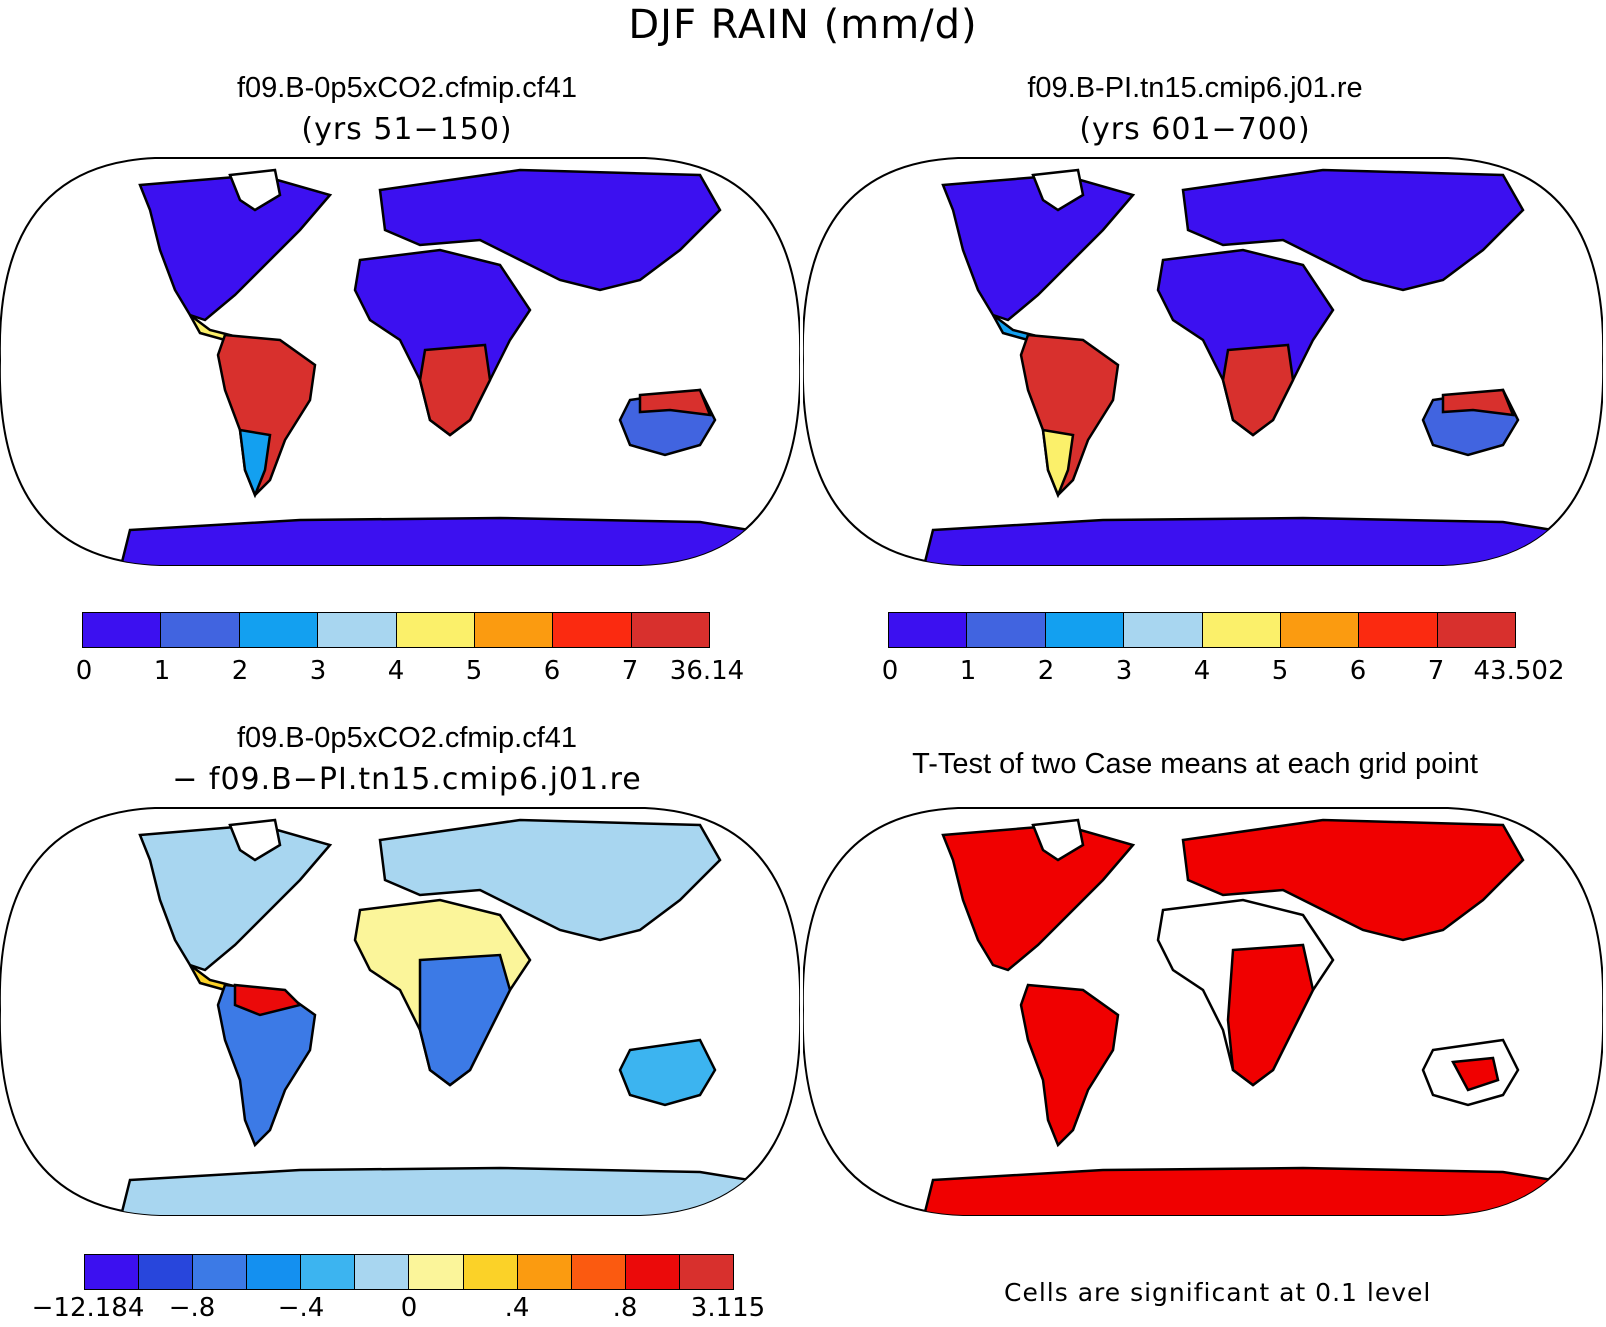 The width and height of the screenshot is (1606, 1327). I want to click on panel-case1-subtitle: (yrs 51−150), so click(407, 129).